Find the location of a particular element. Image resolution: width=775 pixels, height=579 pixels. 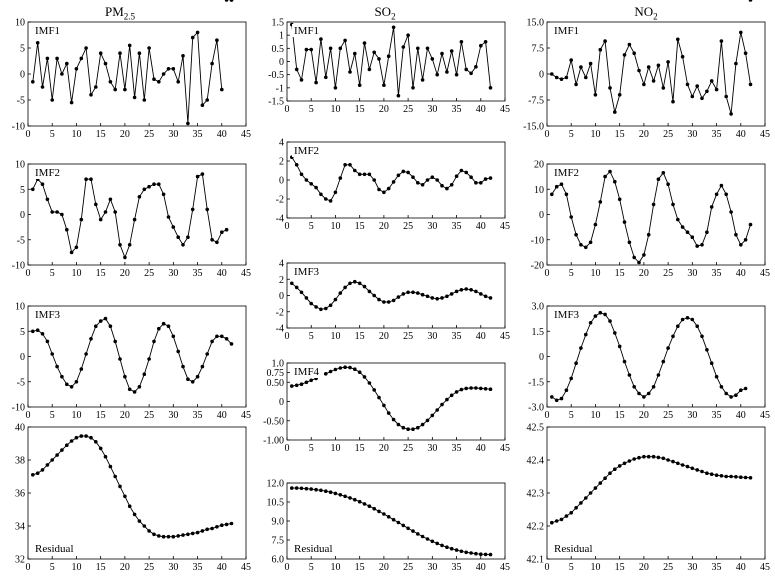

y-tick-label: -10 is located at coordinates (18, 408).